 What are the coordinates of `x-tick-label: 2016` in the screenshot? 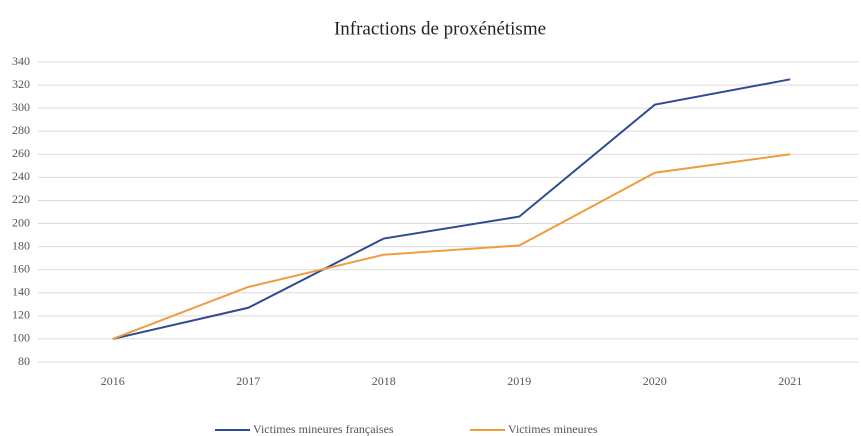 It's located at (113, 381).